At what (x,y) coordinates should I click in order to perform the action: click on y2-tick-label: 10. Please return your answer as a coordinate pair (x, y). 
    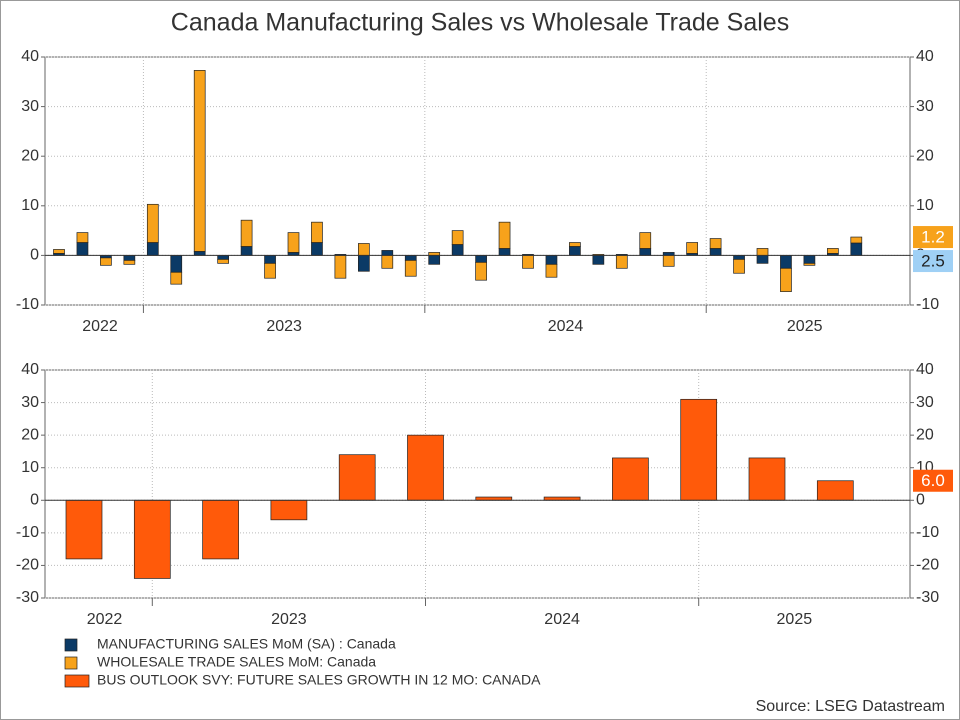
    Looking at the image, I should click on (925, 205).